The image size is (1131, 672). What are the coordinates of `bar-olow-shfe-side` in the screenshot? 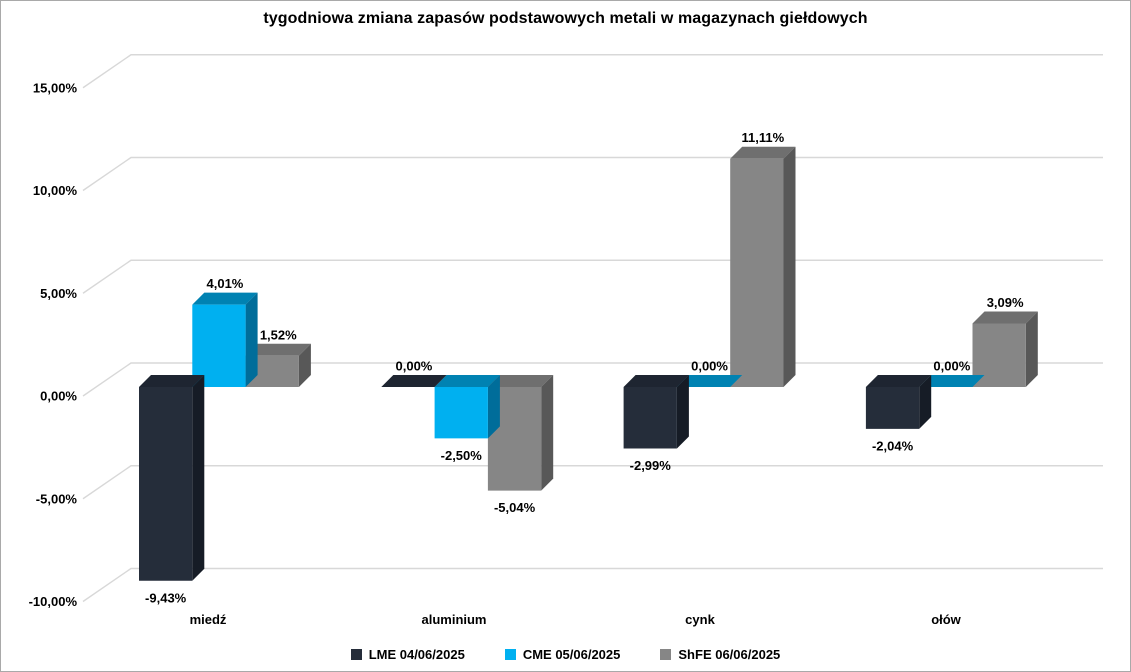 It's located at (1031, 349).